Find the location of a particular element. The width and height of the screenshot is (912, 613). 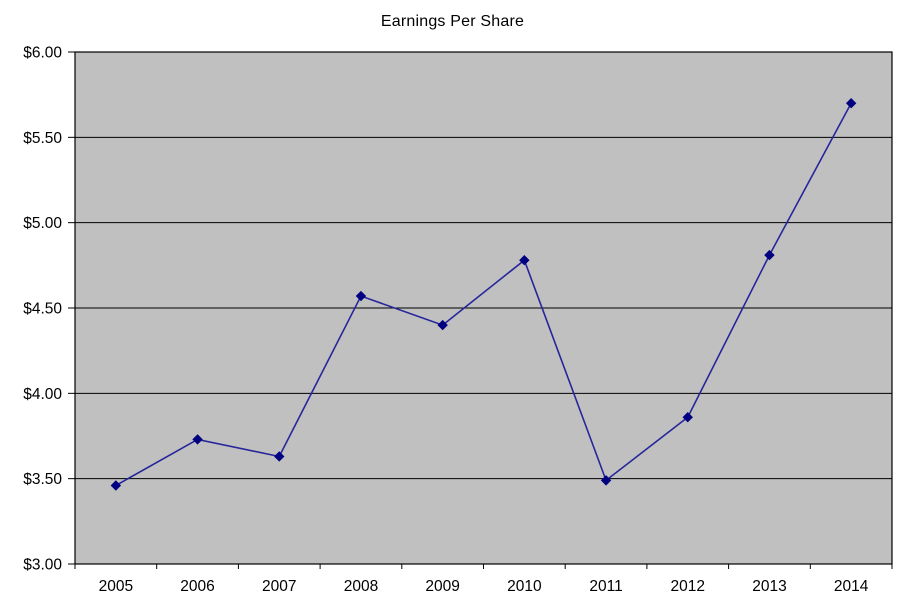

data-point-marker-2014 is located at coordinates (851, 103).